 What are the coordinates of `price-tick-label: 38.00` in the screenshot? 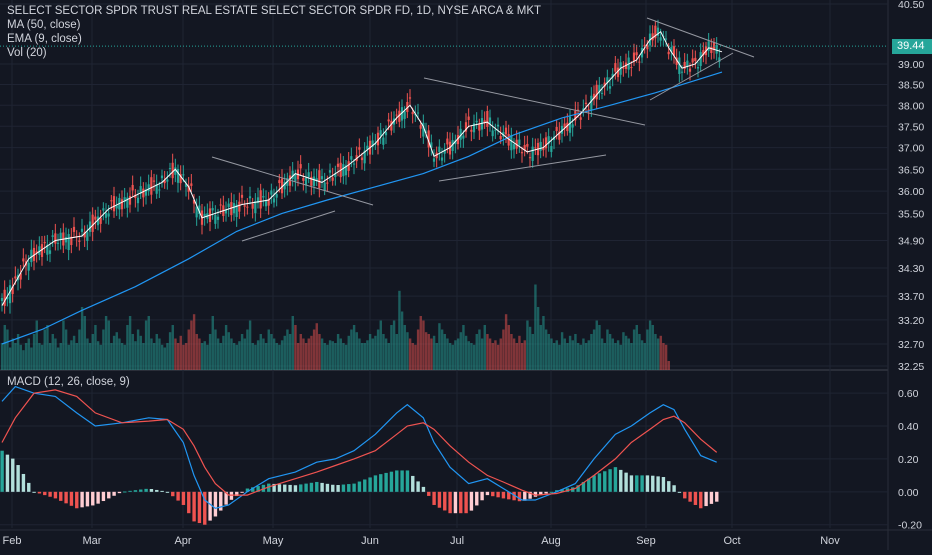 It's located at (911, 106).